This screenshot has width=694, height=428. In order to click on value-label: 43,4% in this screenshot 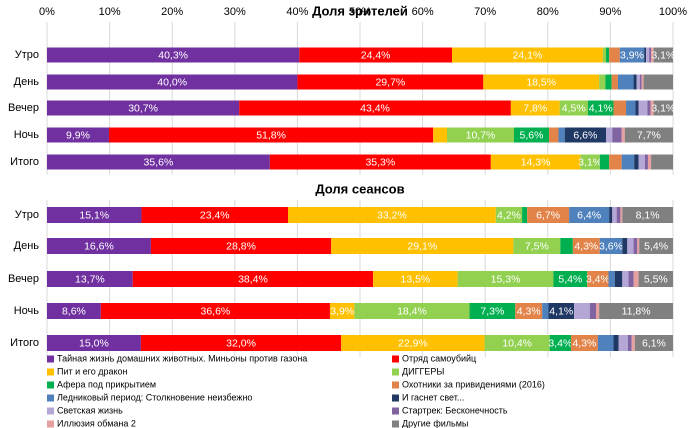, I will do `click(375, 108)`.